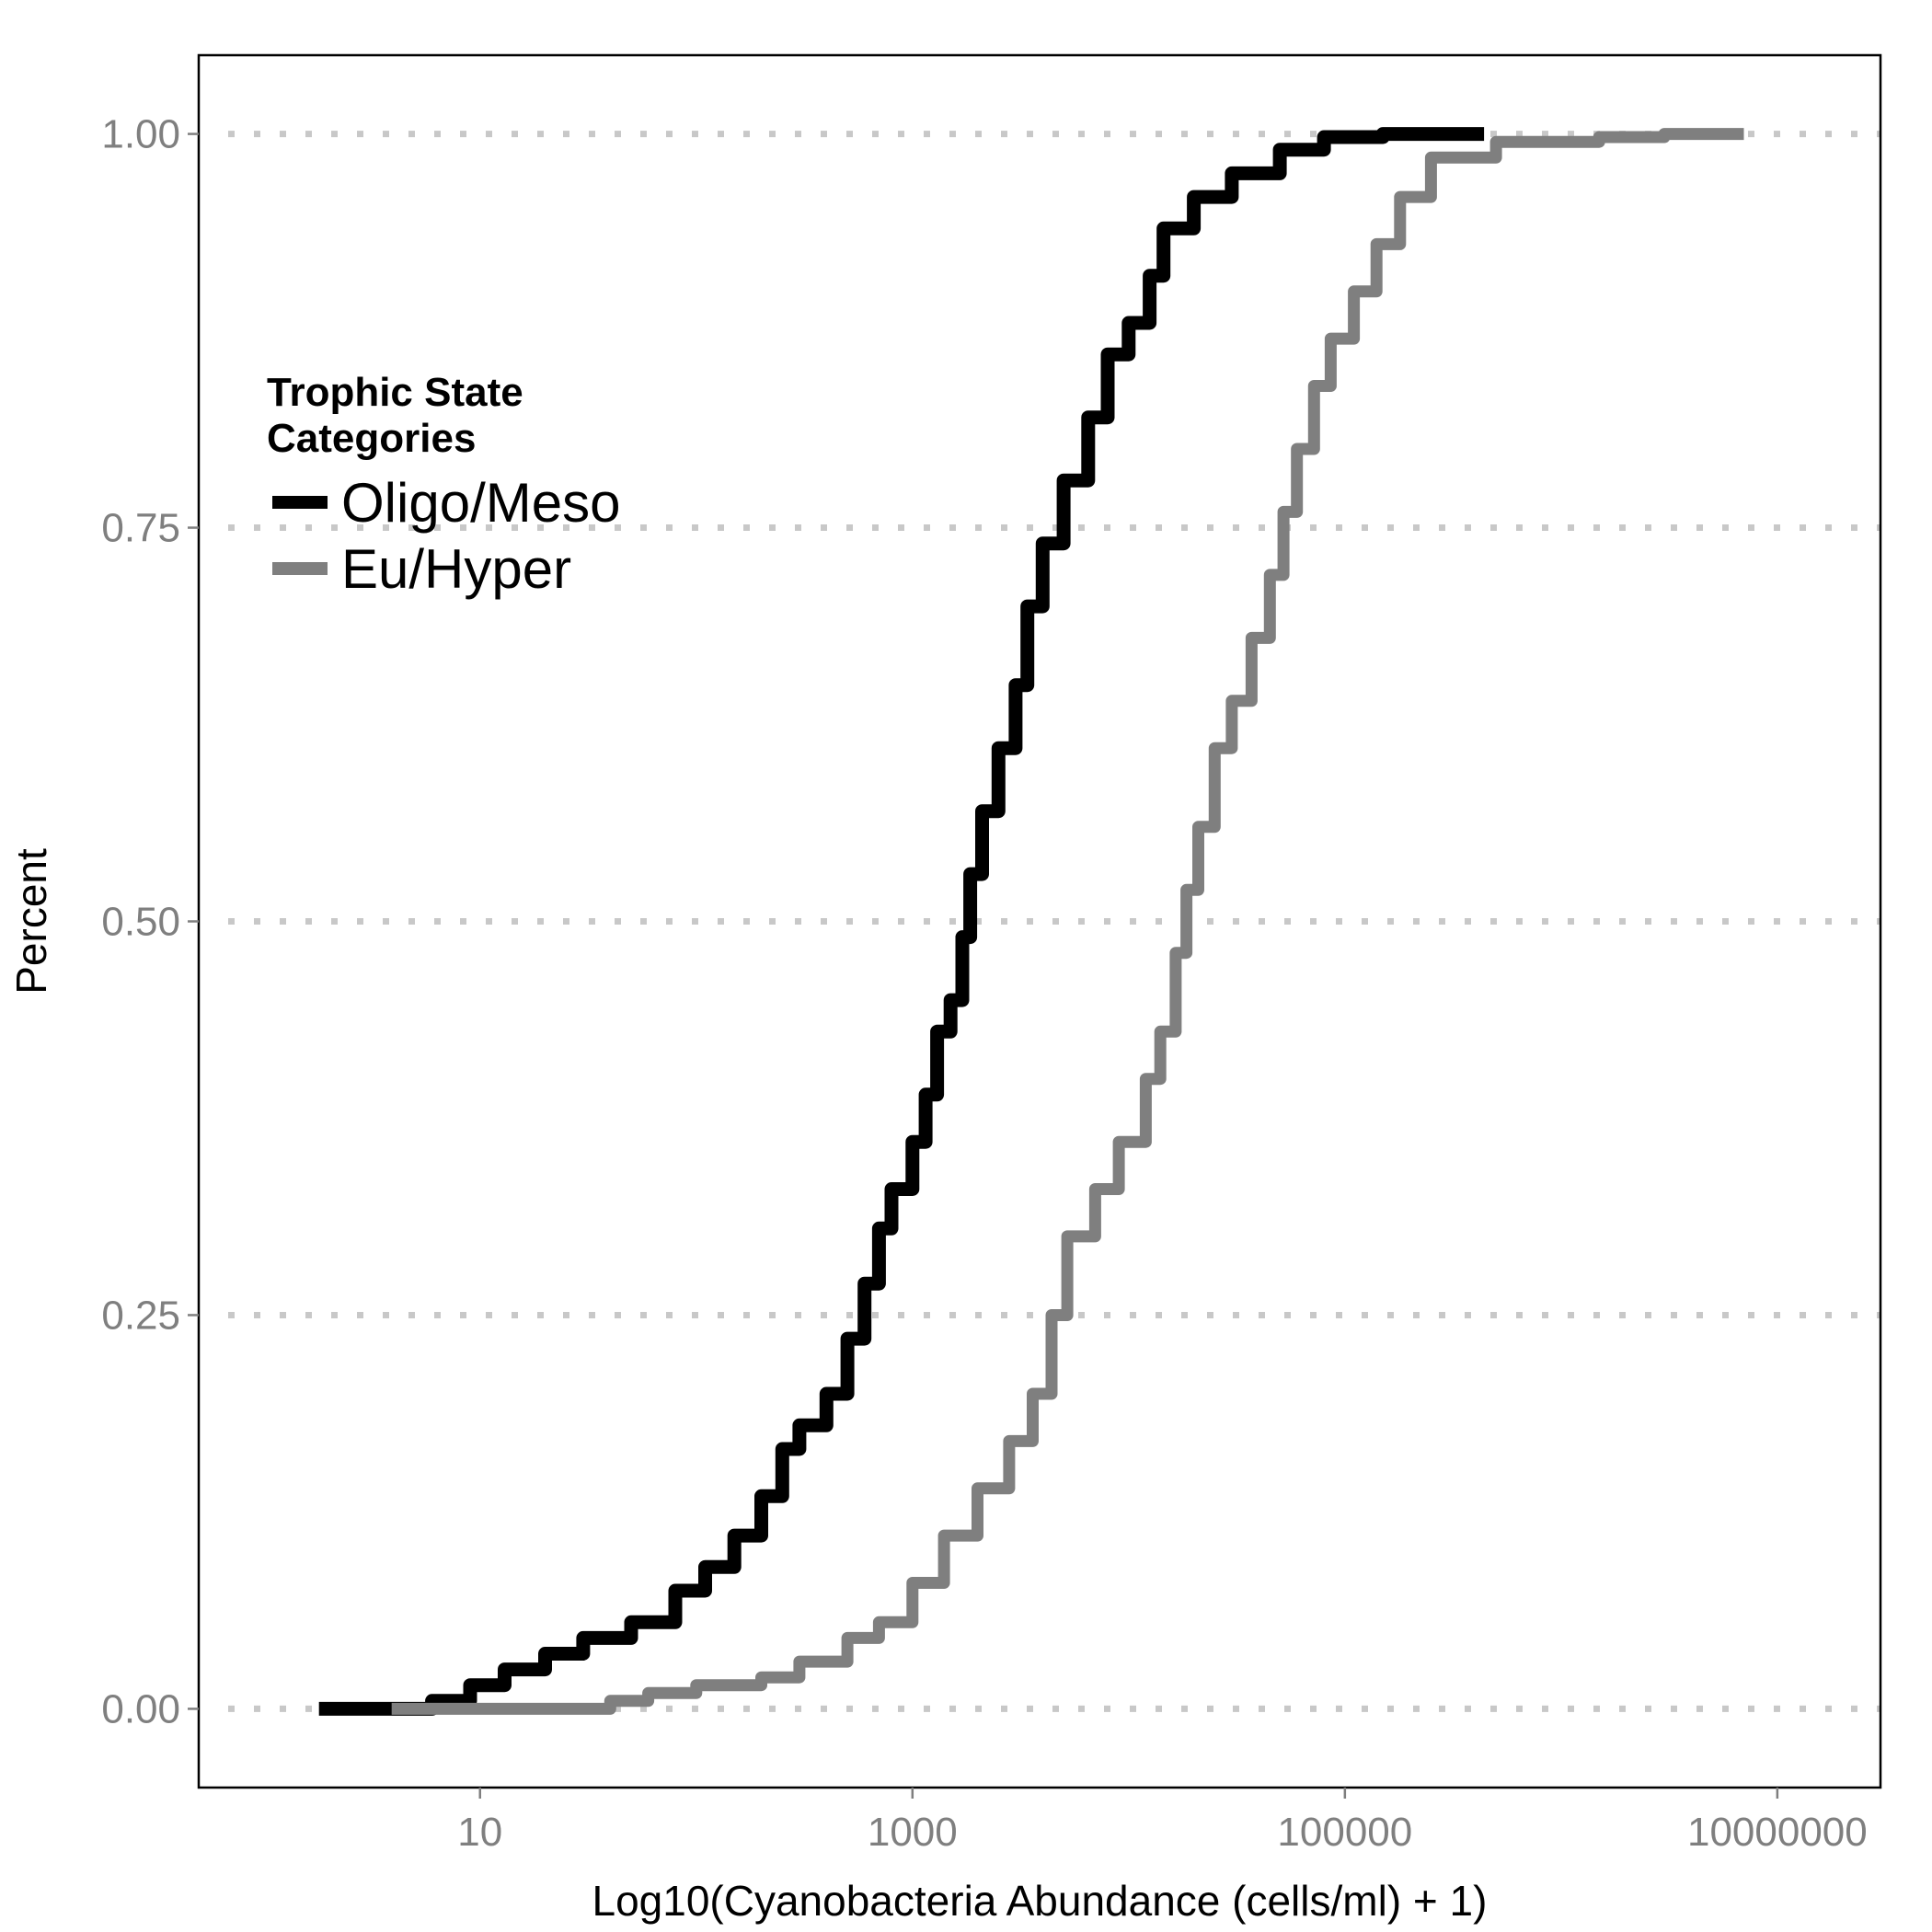  What do you see at coordinates (140, 1708) in the screenshot?
I see `y-tick-label: 0.00` at bounding box center [140, 1708].